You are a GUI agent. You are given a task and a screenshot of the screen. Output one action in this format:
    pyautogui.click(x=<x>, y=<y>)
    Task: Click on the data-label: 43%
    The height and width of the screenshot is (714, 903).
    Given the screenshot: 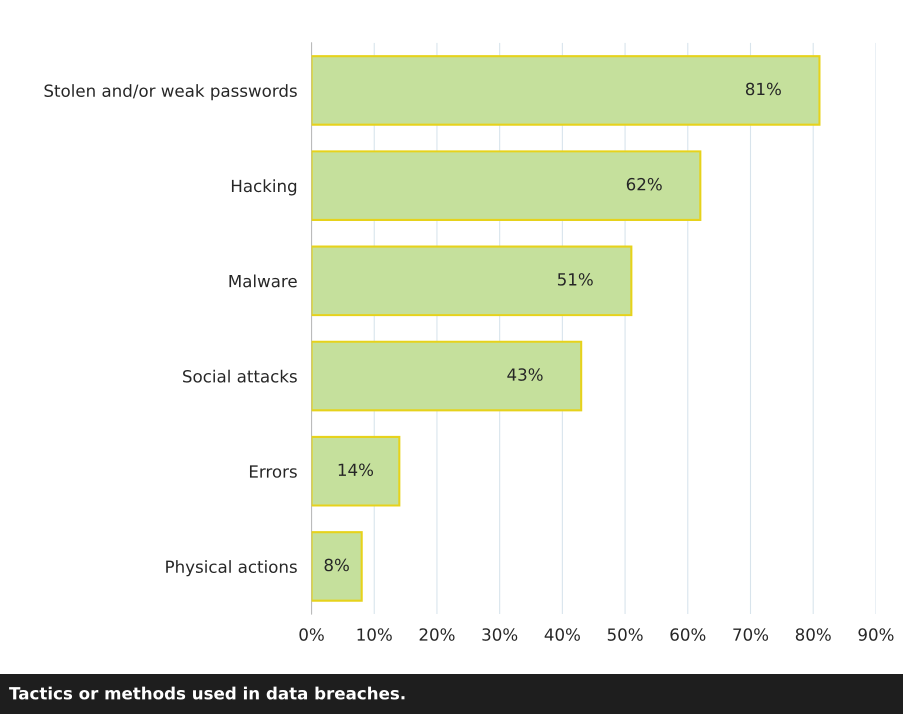 What is the action you would take?
    pyautogui.click(x=525, y=374)
    